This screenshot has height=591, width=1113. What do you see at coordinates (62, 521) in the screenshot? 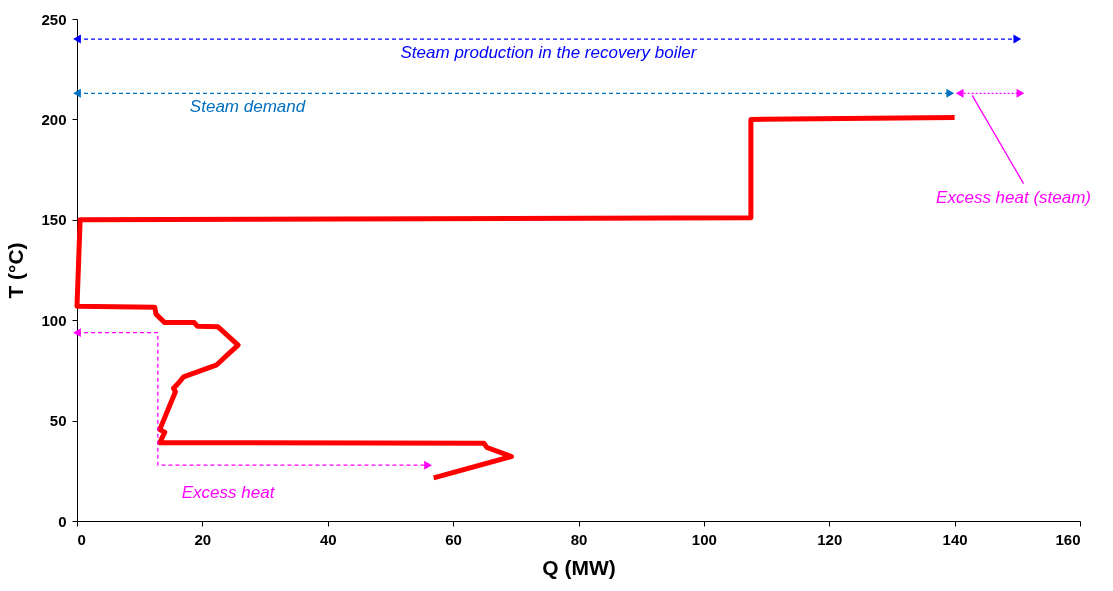
I see `y-tick-label: 0` at bounding box center [62, 521].